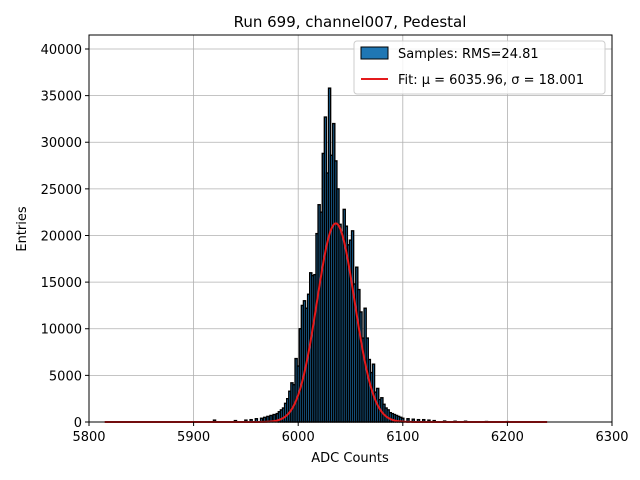 This screenshot has height=480, width=640. Describe the element at coordinates (65, 376) in the screenshot. I see `y-tick-label: 5000` at that location.